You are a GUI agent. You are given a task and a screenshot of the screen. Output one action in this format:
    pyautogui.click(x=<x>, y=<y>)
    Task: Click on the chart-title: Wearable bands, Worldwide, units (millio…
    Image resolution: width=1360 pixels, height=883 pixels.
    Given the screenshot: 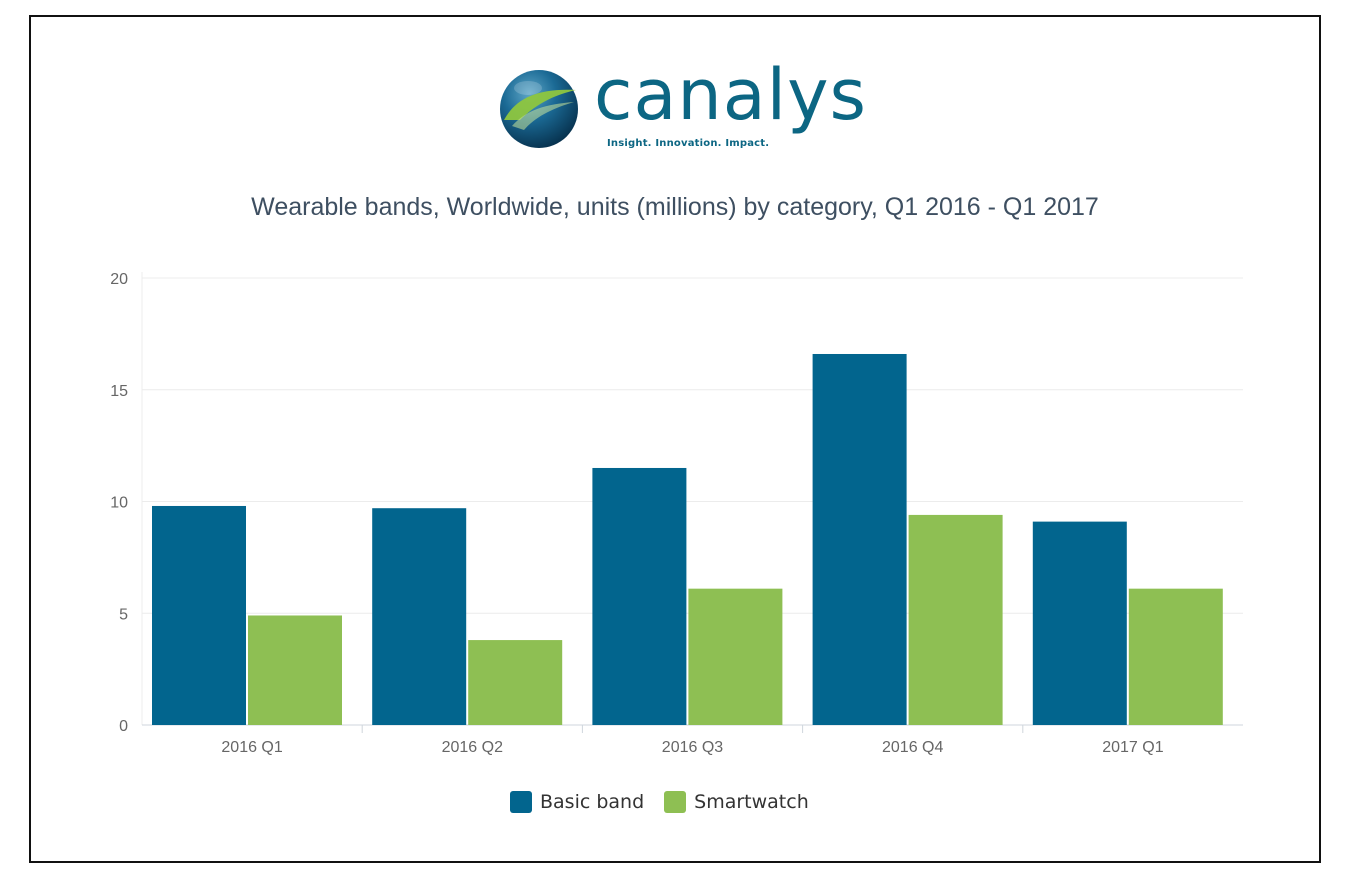 What is the action you would take?
    pyautogui.click(x=675, y=207)
    